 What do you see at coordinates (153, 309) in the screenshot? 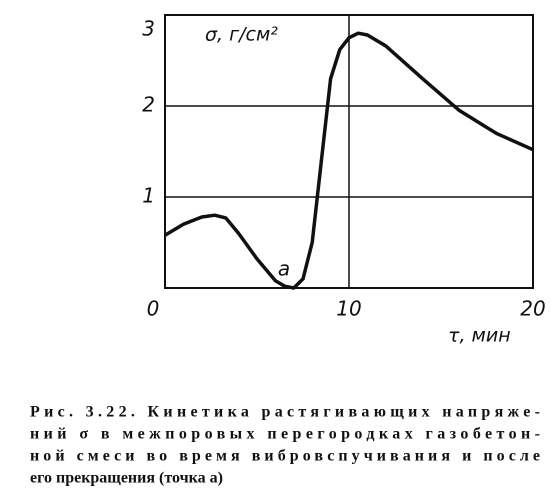
I see `x-tick-label: 0` at bounding box center [153, 309].